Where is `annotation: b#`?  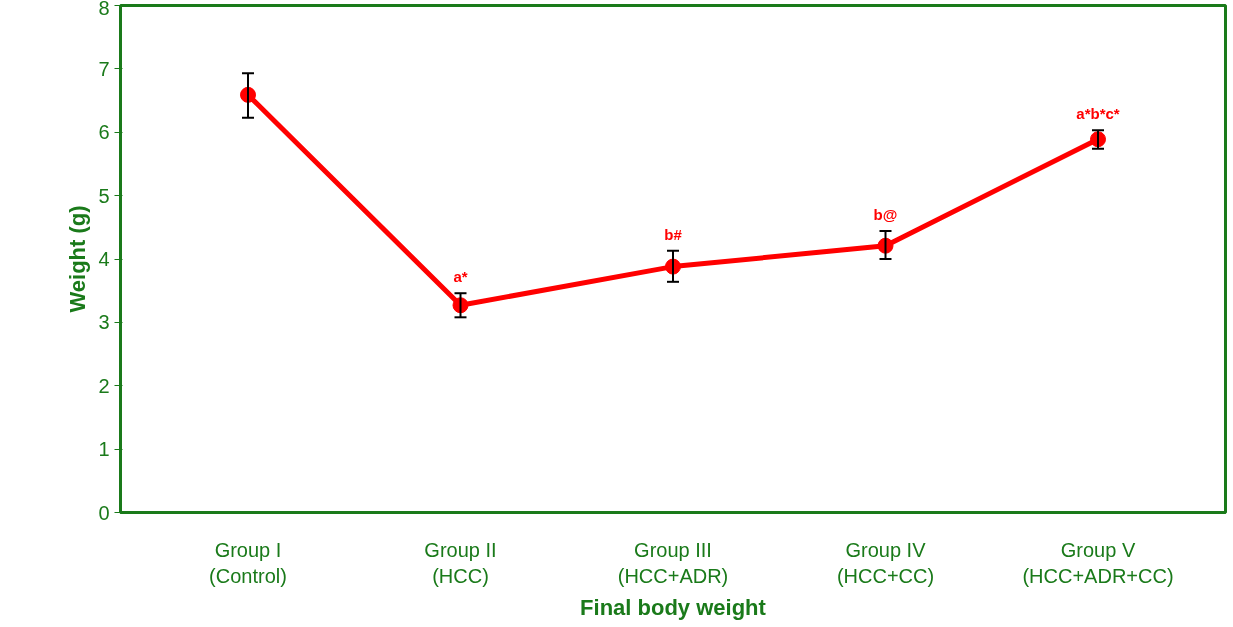
annotation: b# is located at coordinates (673, 234).